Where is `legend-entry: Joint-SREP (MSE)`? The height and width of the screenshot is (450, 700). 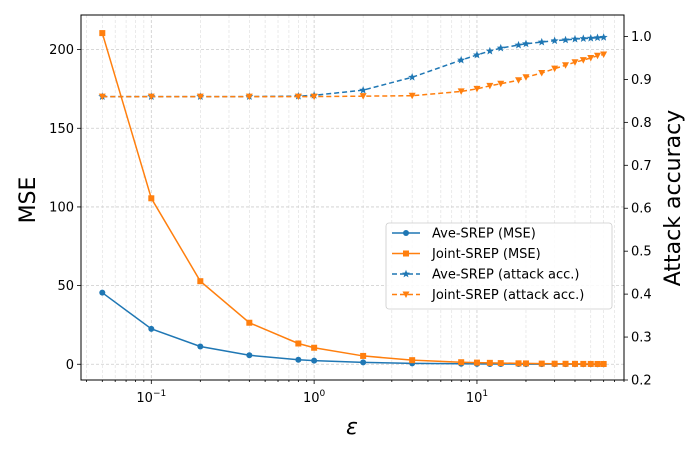
legend-entry: Joint-SREP (MSE) is located at coordinates (466, 254).